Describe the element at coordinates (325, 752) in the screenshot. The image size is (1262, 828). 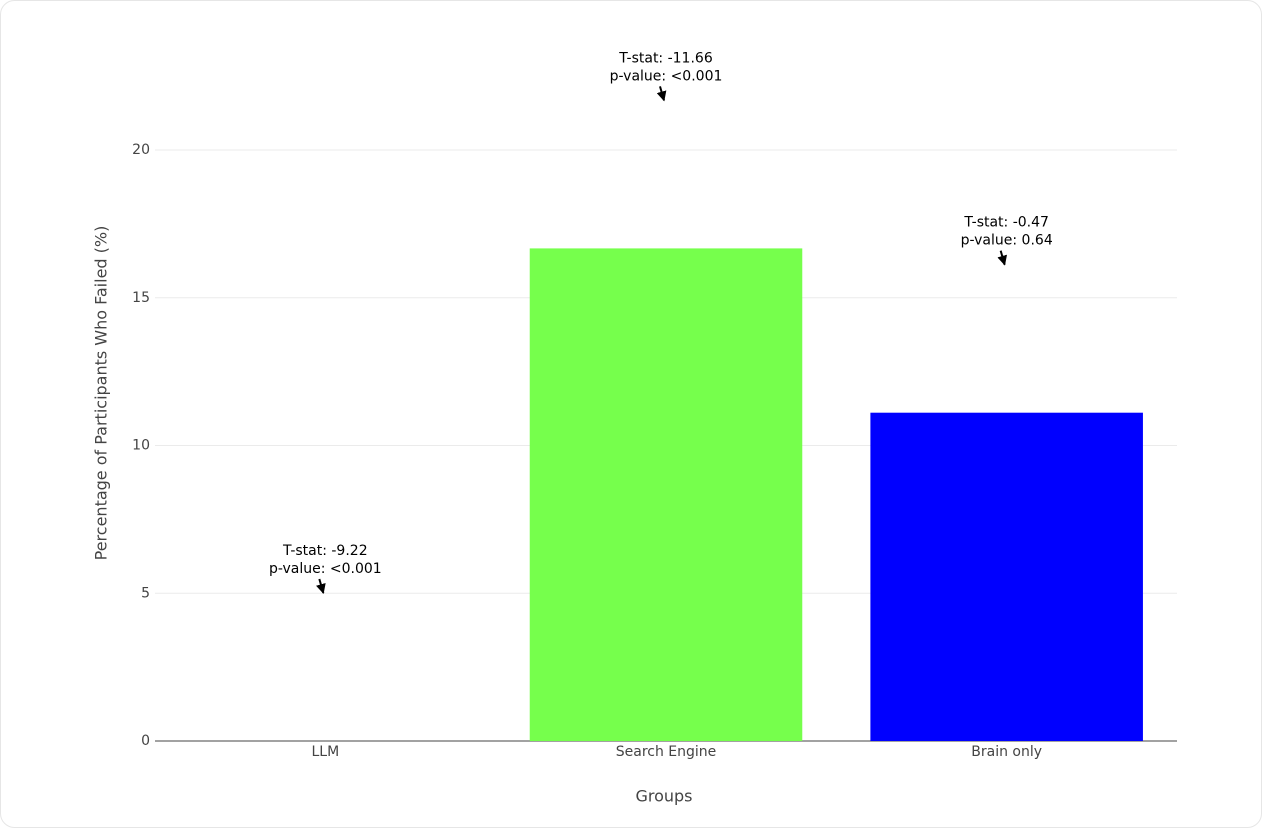
I see `x-tick-label: LLM` at that location.